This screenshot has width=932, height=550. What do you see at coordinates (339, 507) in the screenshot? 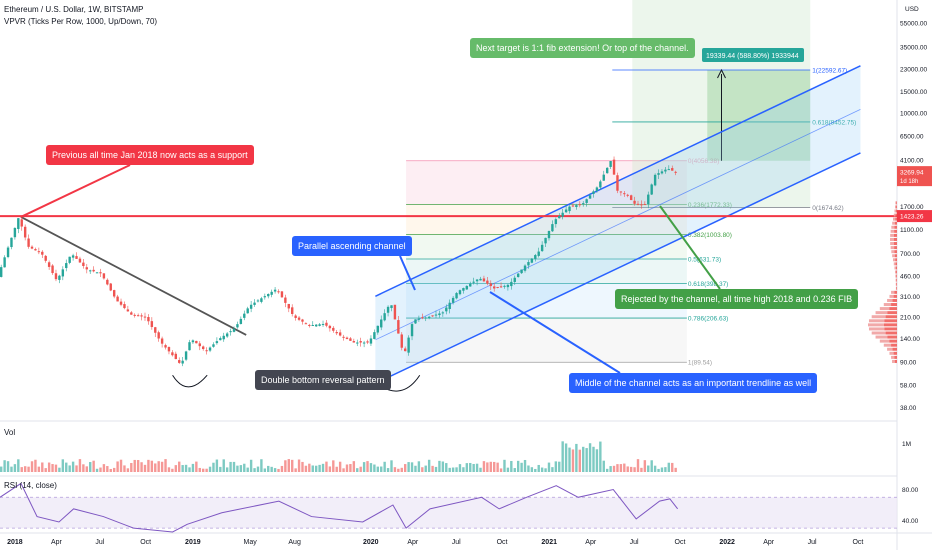
I see `rsi-line` at bounding box center [339, 507].